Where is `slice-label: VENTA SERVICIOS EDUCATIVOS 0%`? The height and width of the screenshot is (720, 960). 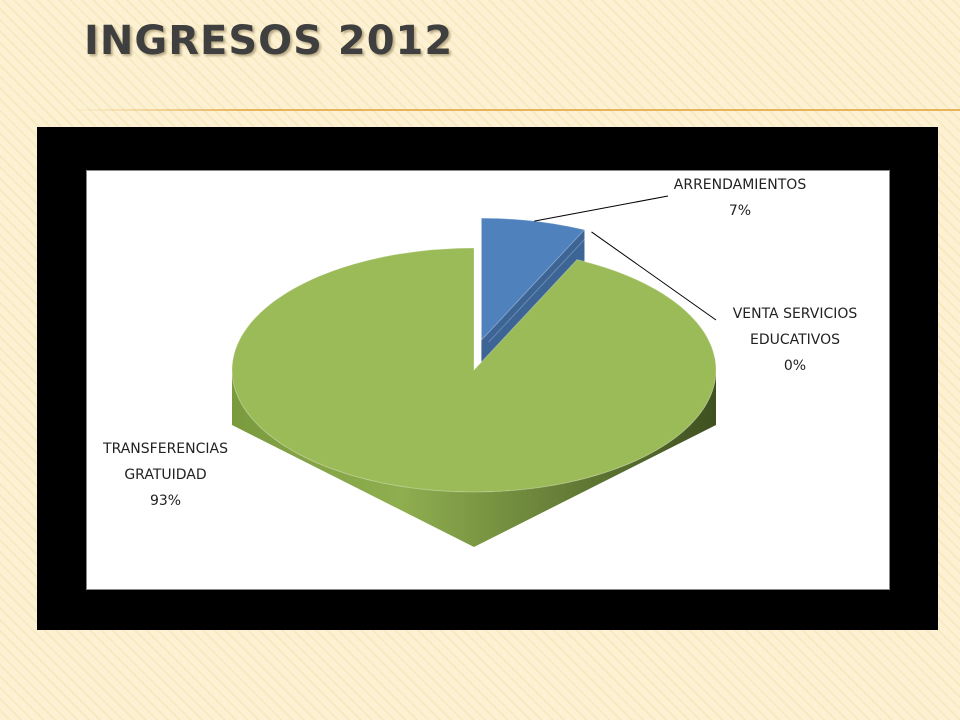 slice-label: VENTA SERVICIOS EDUCATIVOS 0% is located at coordinates (795, 340).